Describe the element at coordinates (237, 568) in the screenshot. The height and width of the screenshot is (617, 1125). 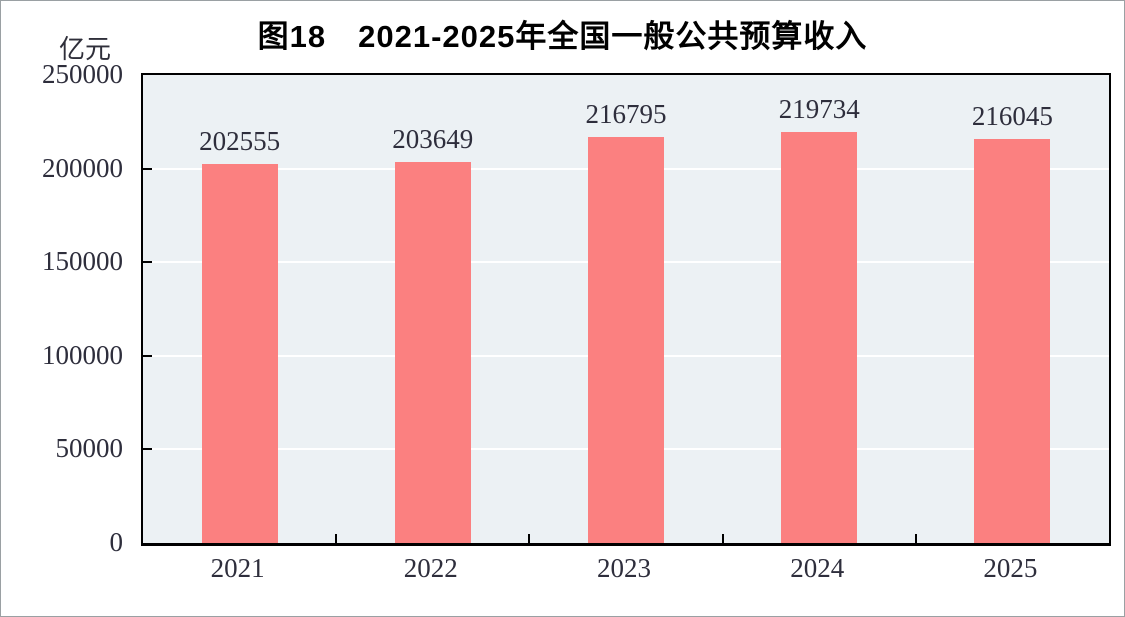
I see `x-axis-category-label: 2021` at that location.